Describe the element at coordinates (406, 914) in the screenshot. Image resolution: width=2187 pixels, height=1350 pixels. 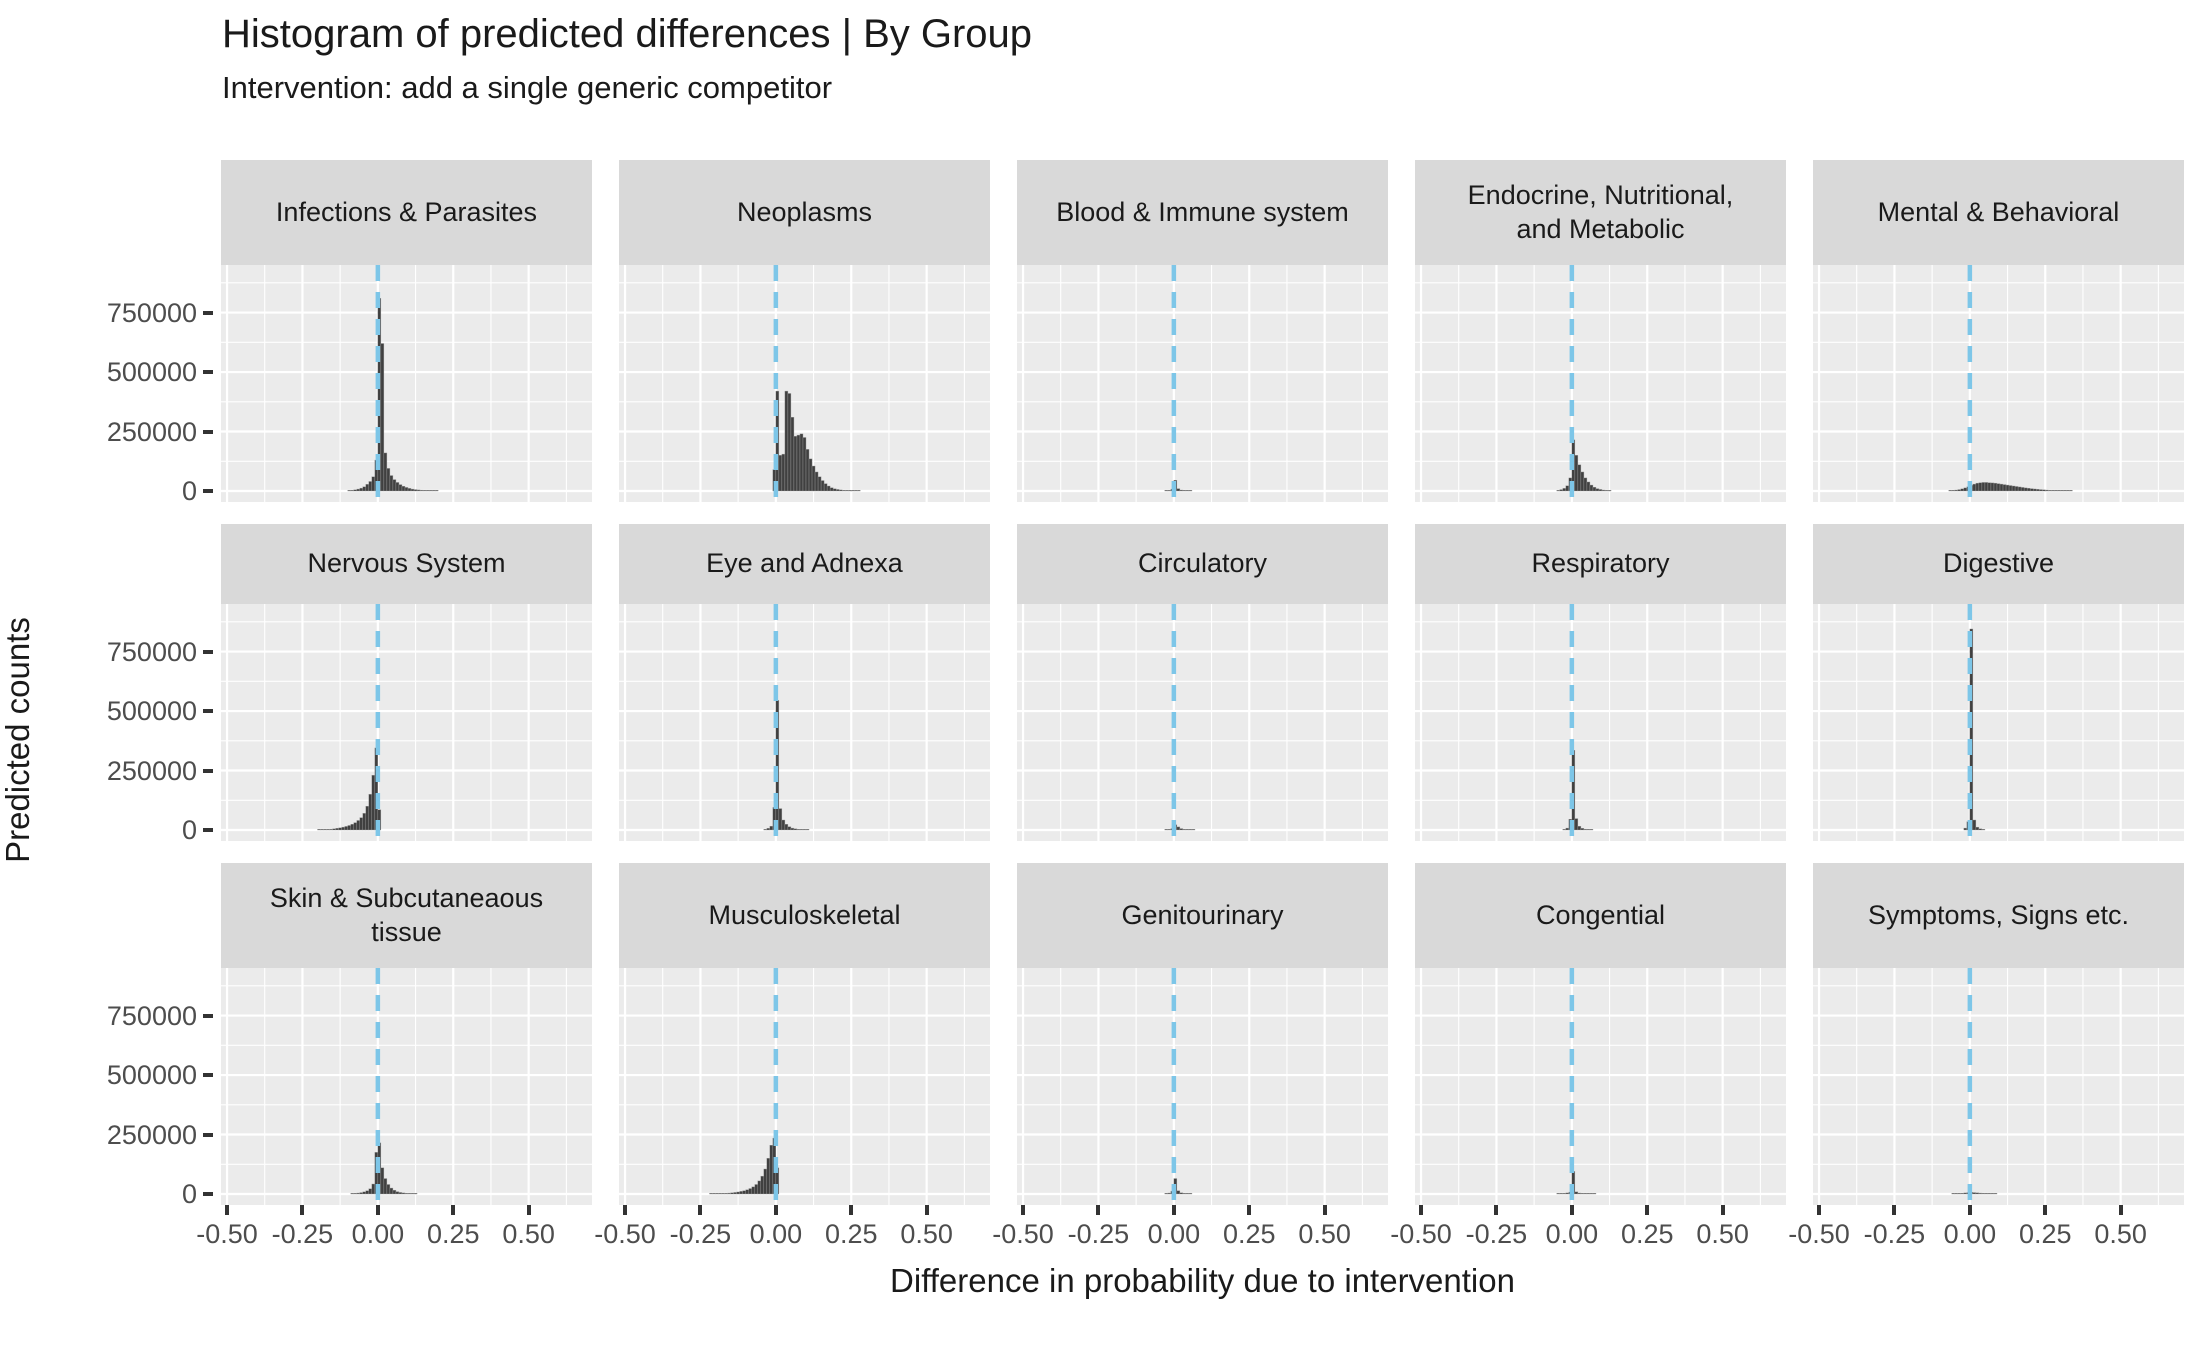
I see `facet-strip-label: Skin & Subcutaneaous tissue` at that location.